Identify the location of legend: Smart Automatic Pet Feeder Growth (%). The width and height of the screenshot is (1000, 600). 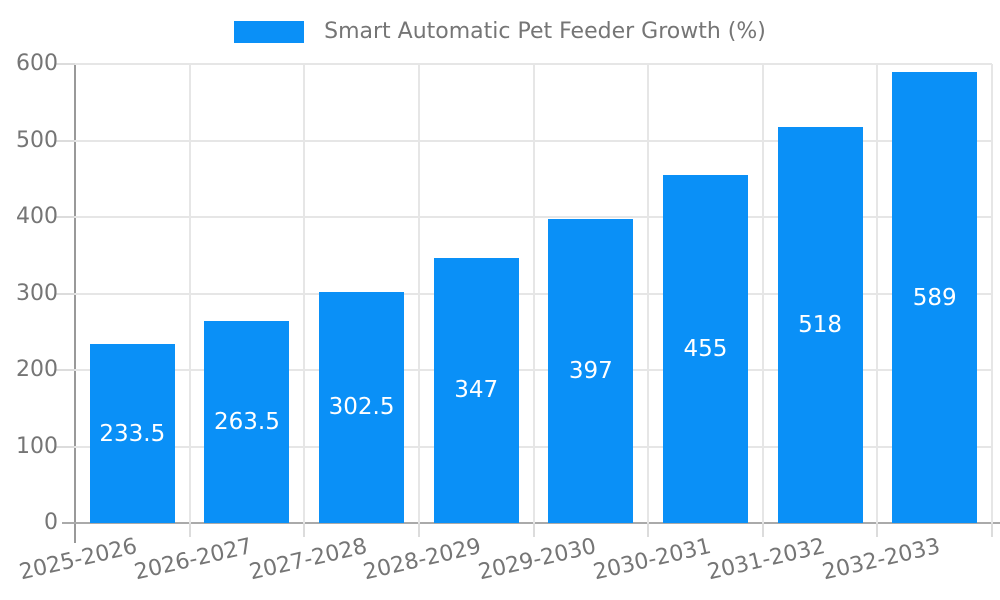
(500, 31).